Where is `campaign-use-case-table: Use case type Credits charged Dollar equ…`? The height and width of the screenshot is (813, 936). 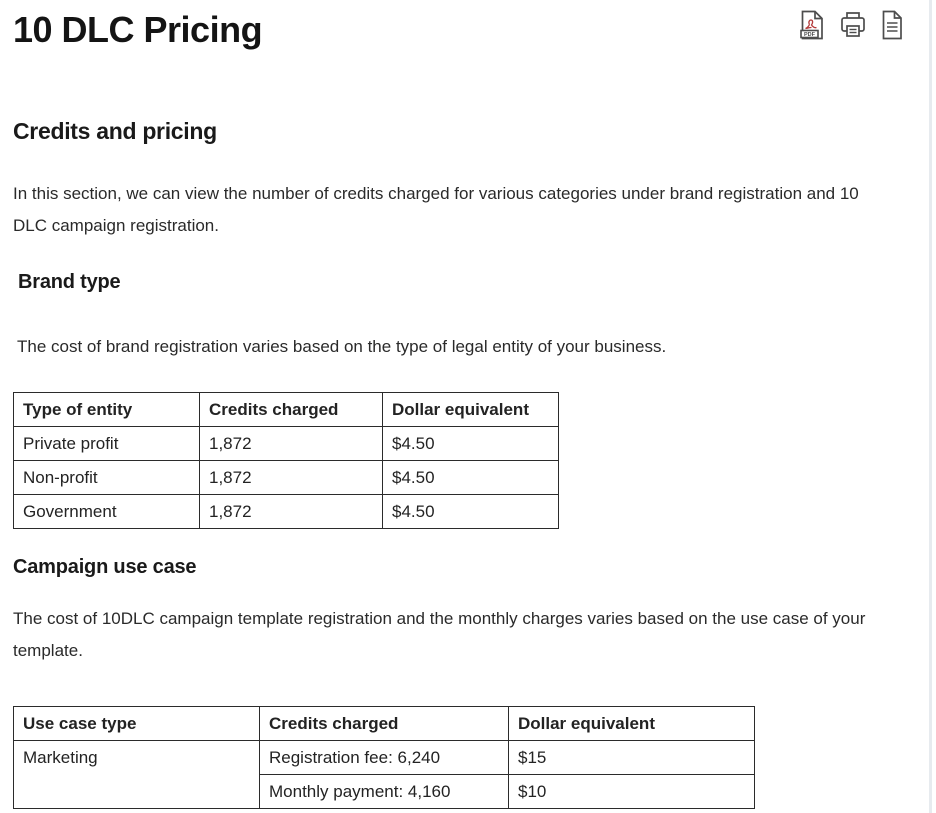
campaign-use-case-table: Use case type Credits charged Dollar equ… is located at coordinates (384, 757).